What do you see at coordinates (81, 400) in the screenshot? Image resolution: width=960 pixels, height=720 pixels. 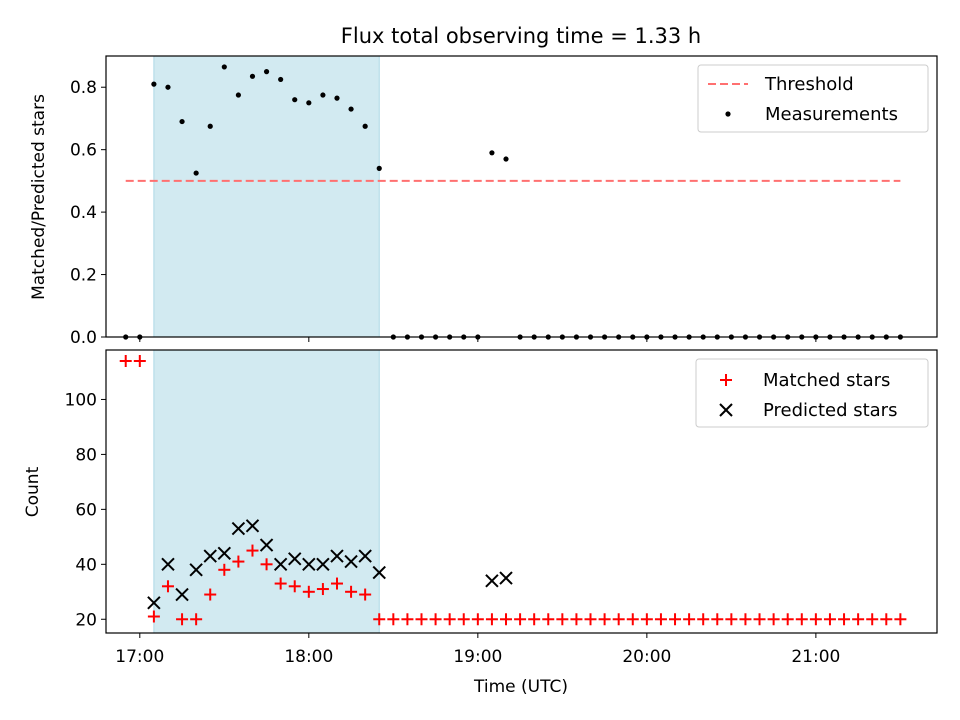 I see `y-tick-label: 100` at bounding box center [81, 400].